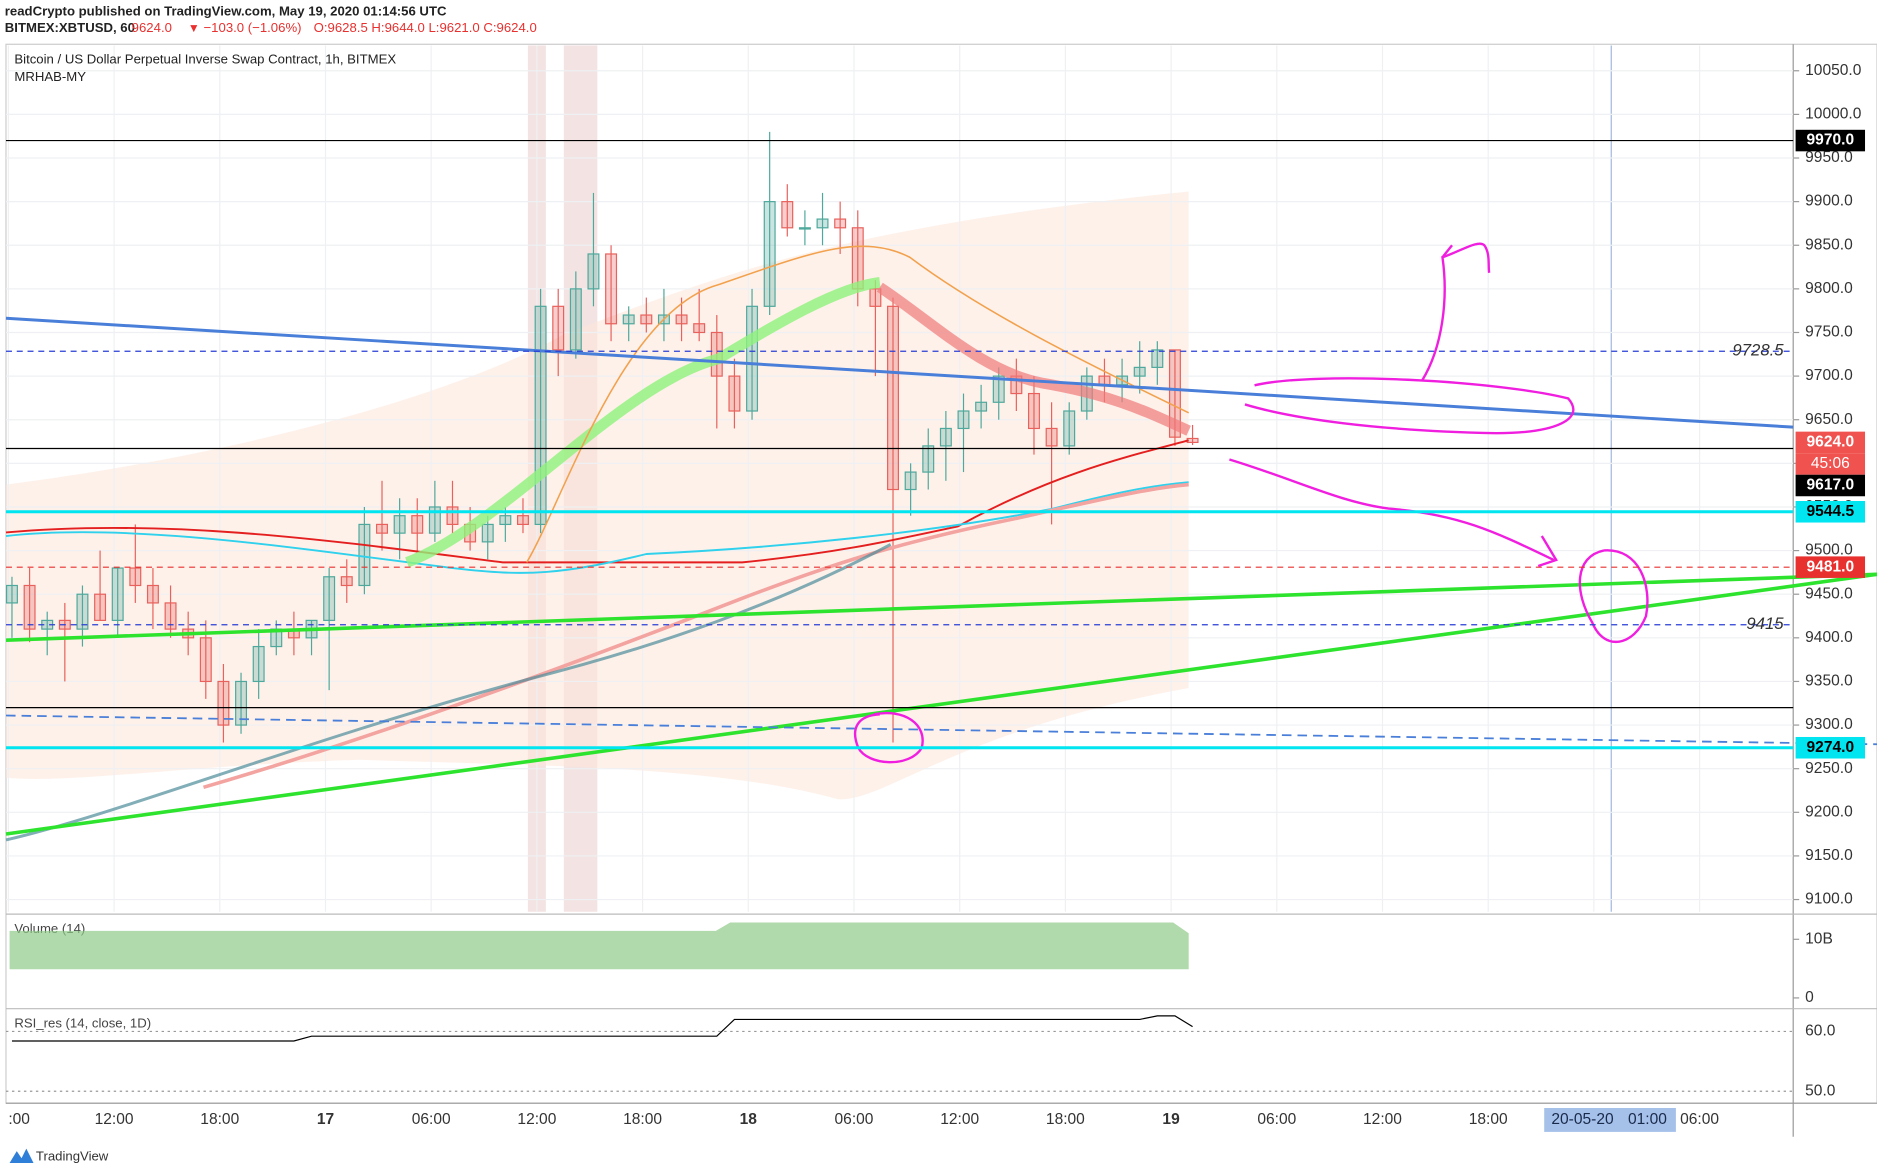  What do you see at coordinates (1829, 593) in the screenshot?
I see `y-tick-label: 9450.0` at bounding box center [1829, 593].